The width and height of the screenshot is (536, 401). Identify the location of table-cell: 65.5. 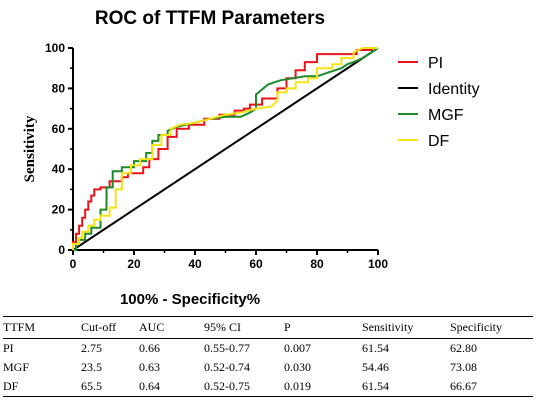
(91, 386).